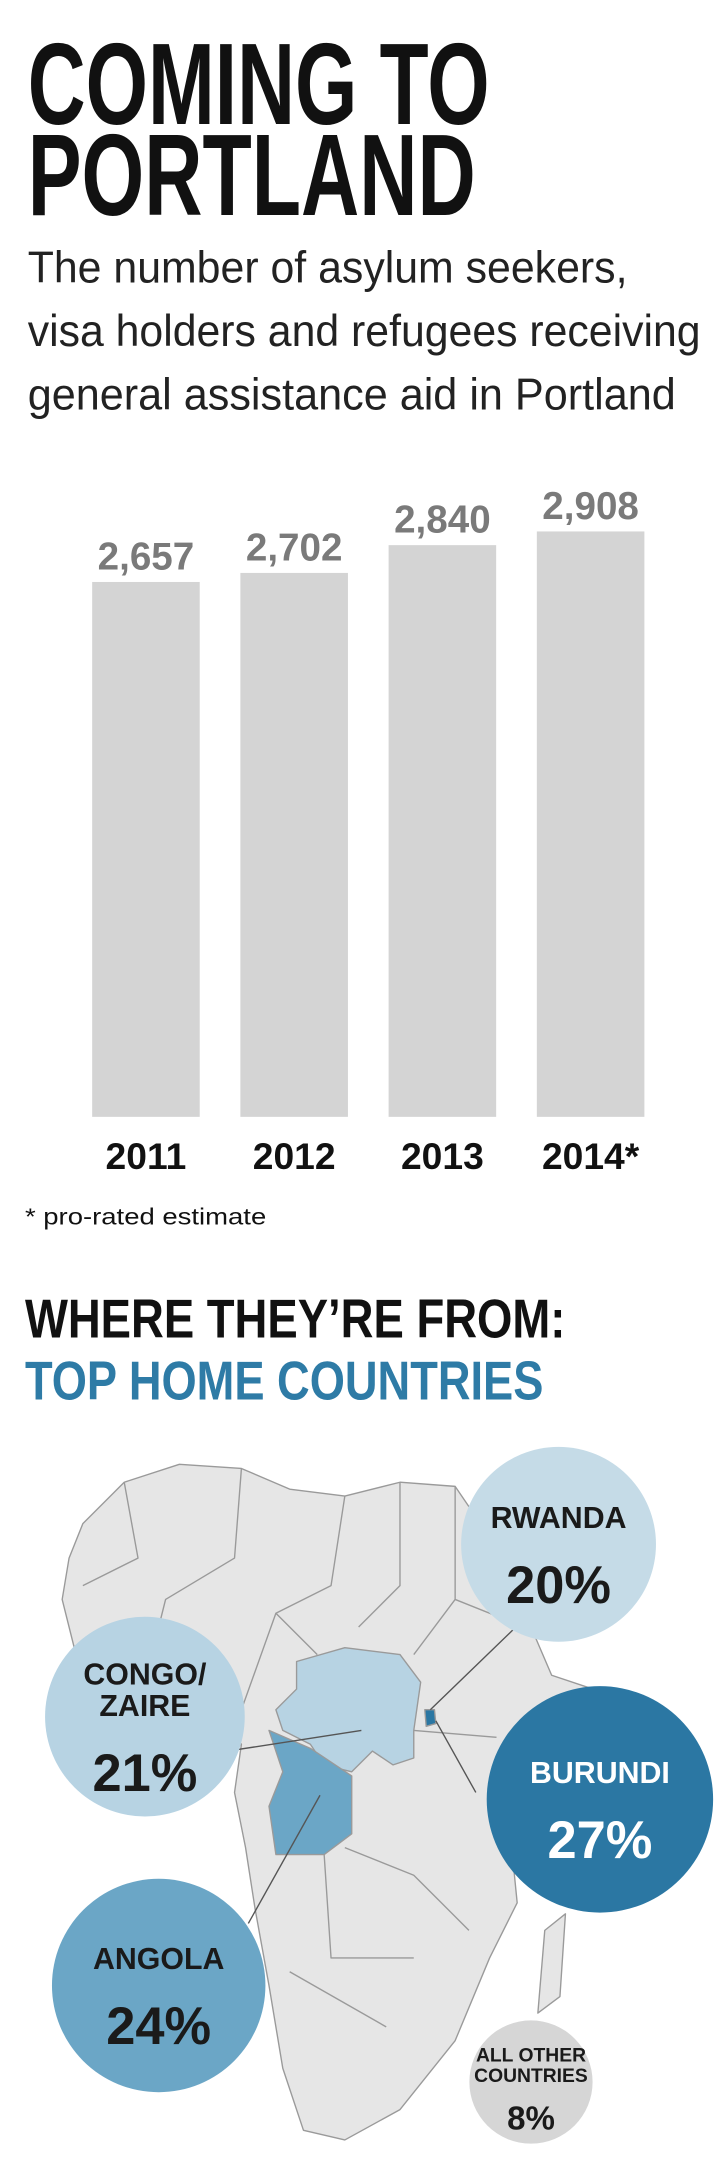  What do you see at coordinates (559, 1518) in the screenshot?
I see `bubble-label: RWANDA` at bounding box center [559, 1518].